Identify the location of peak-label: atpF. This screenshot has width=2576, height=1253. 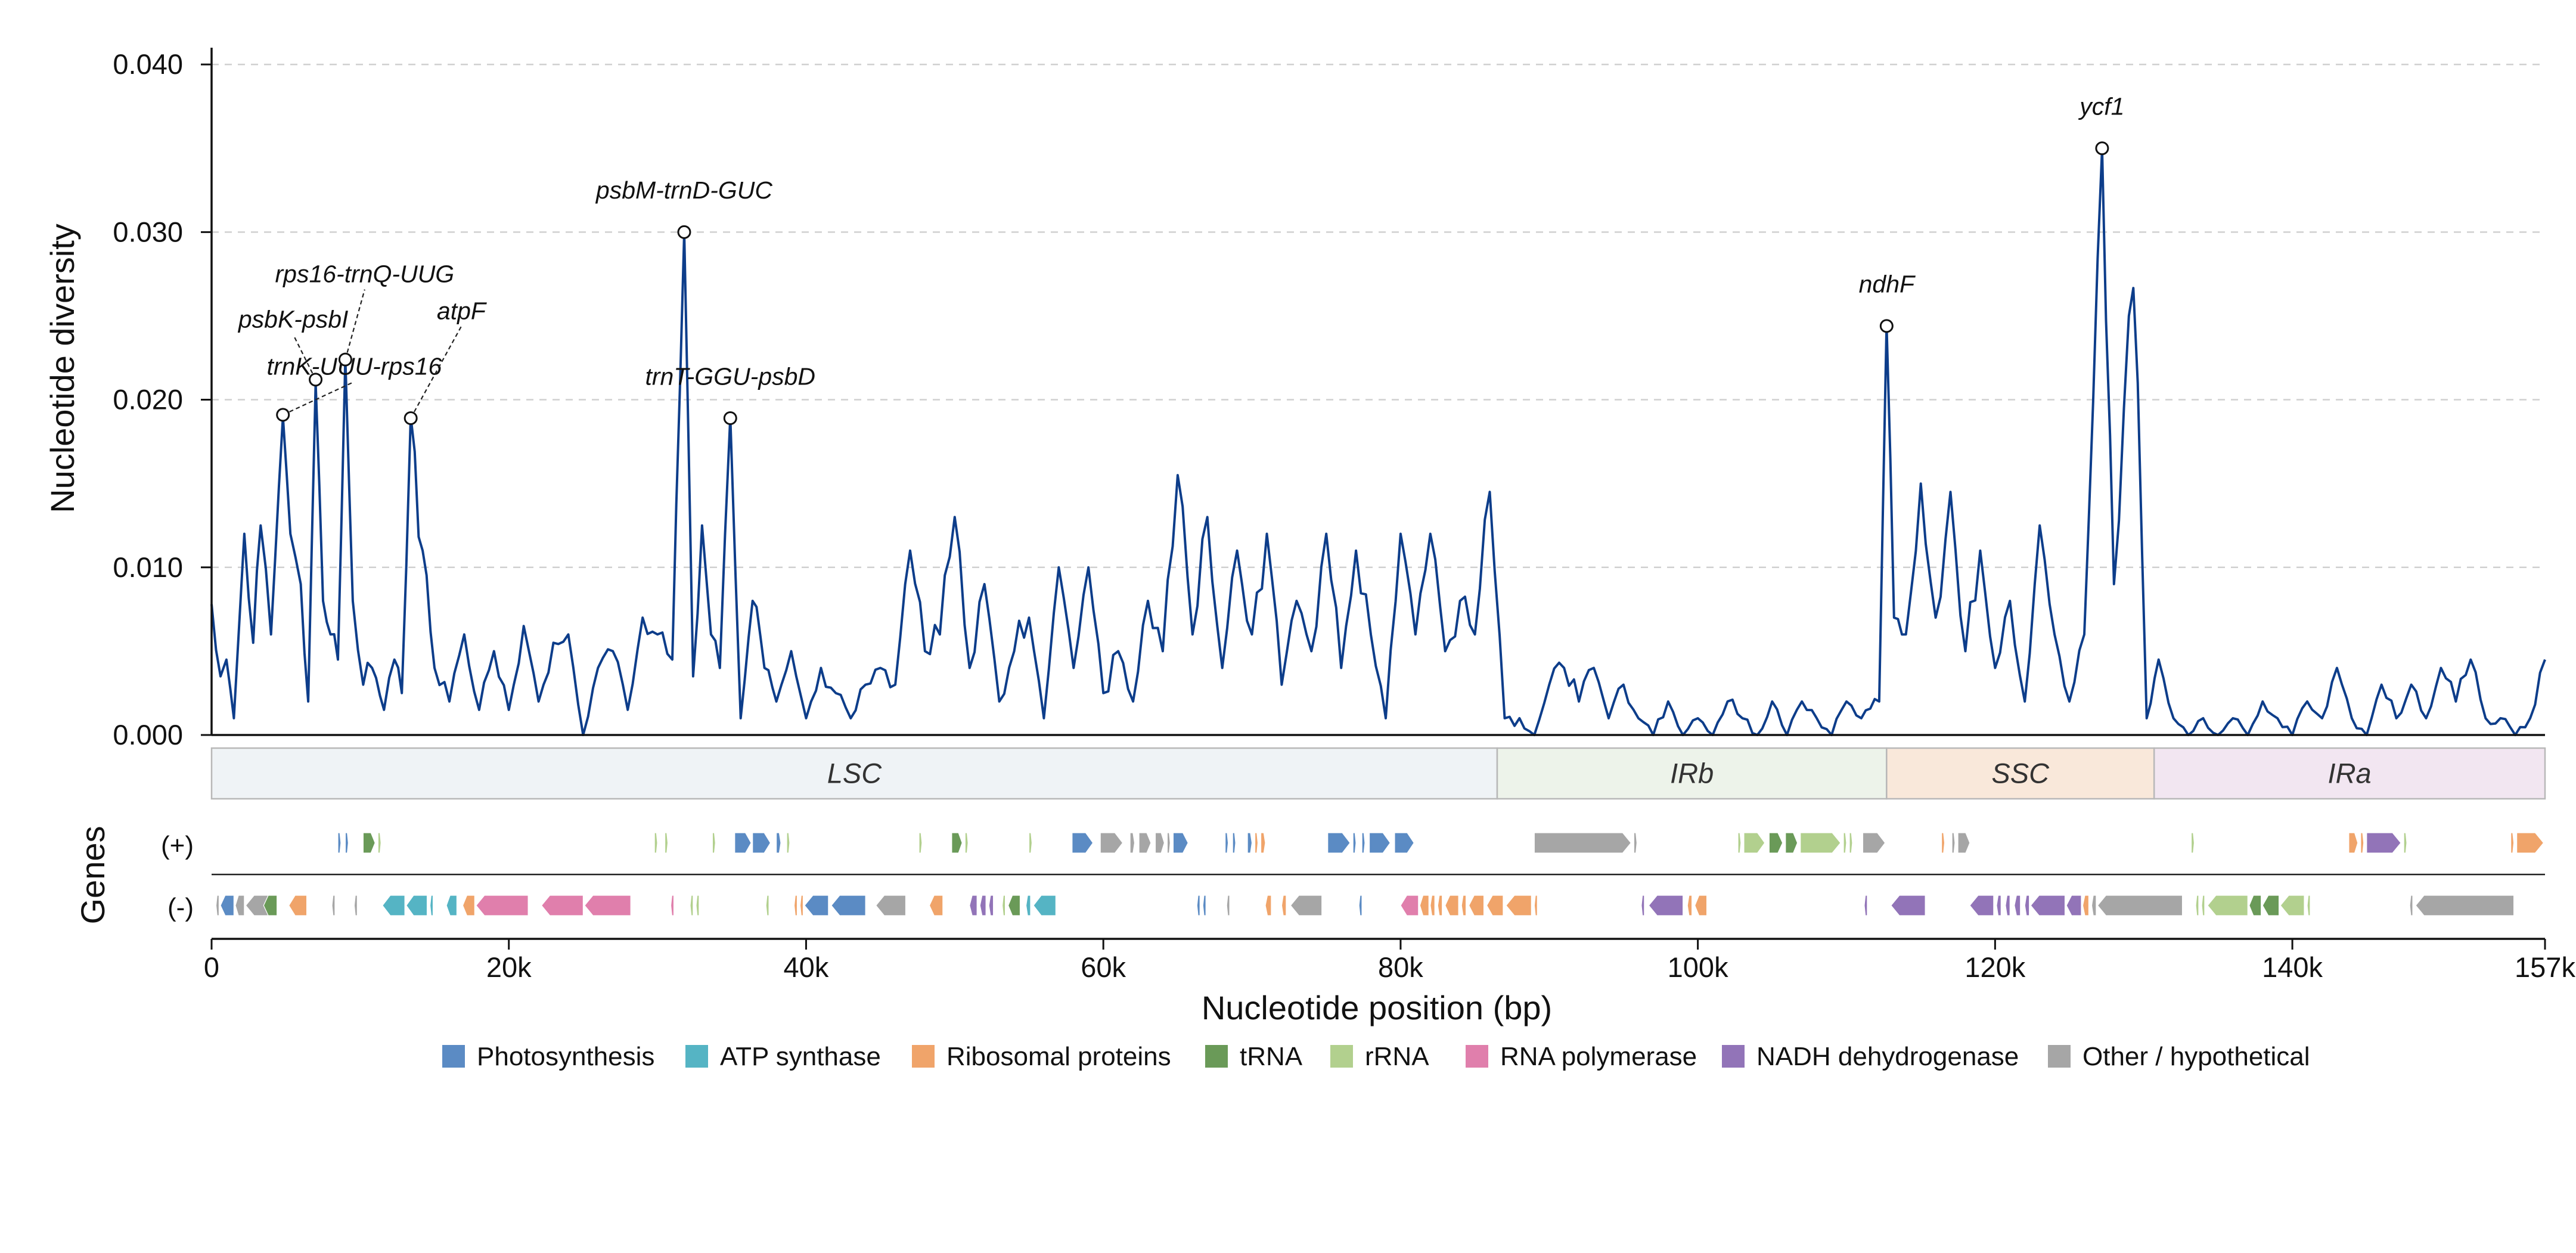
(462, 311).